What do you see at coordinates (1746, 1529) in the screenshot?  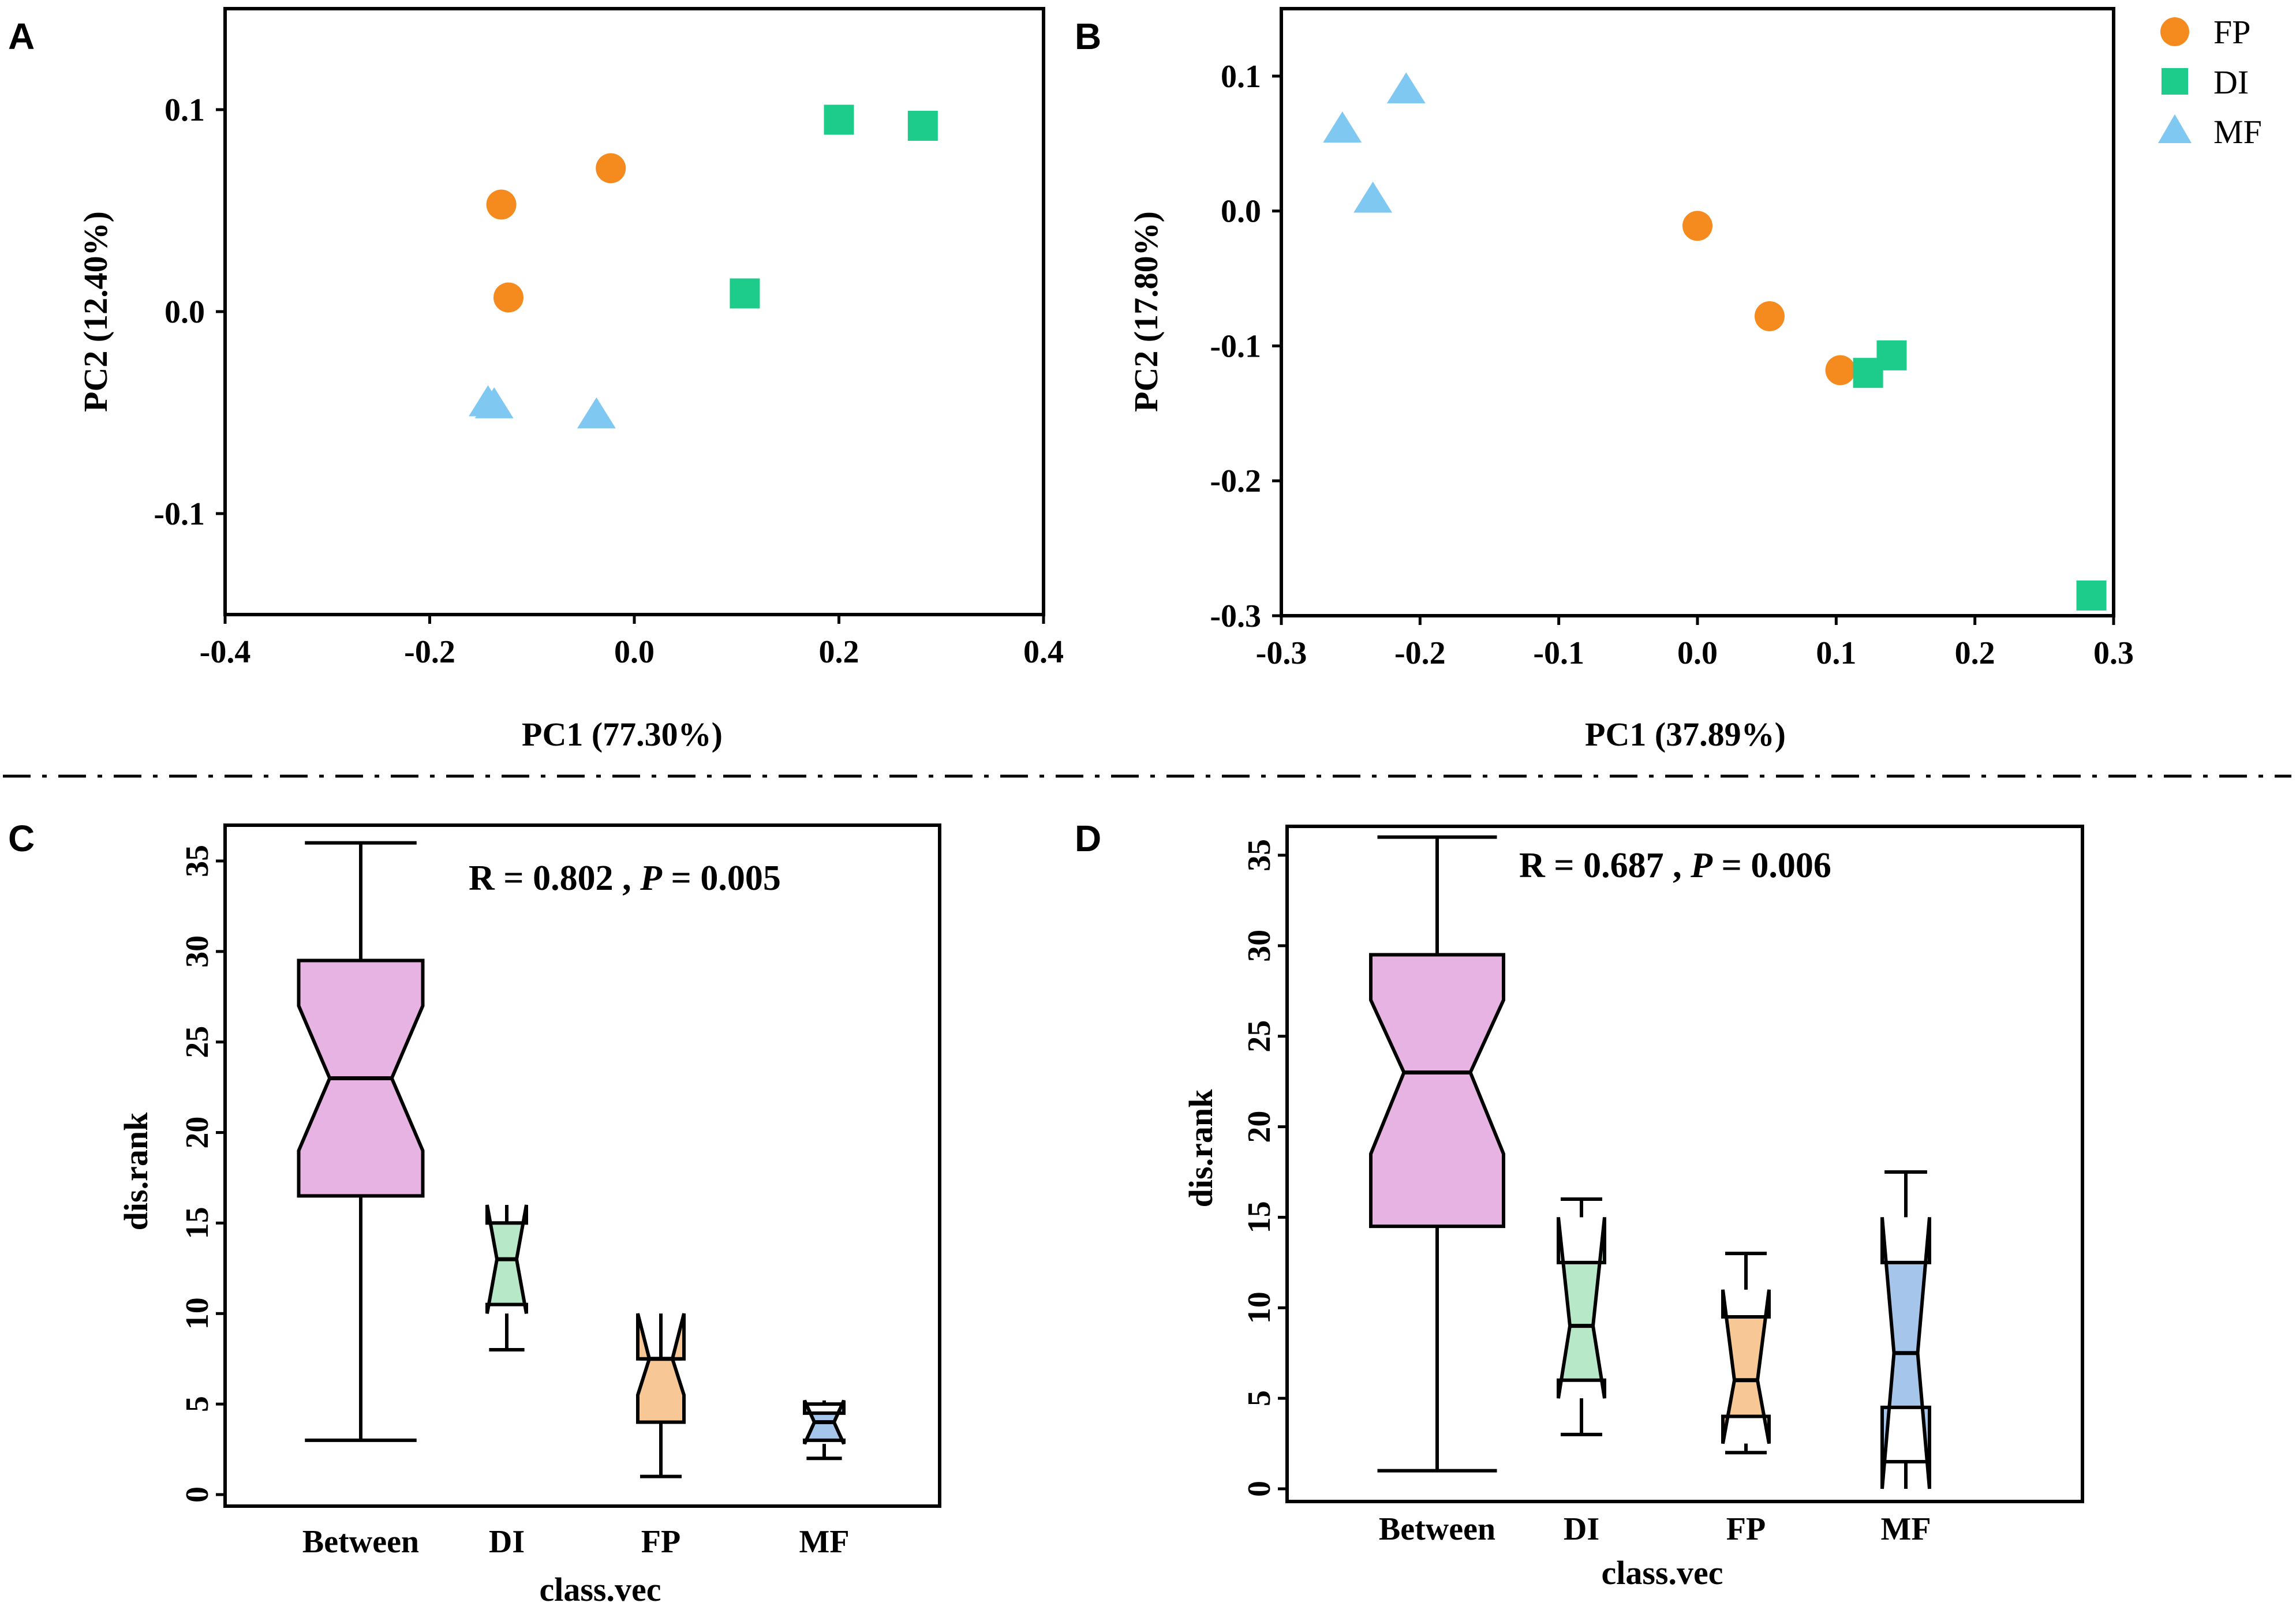 I see `panel-d-x-tick-label-fp: FP` at bounding box center [1746, 1529].